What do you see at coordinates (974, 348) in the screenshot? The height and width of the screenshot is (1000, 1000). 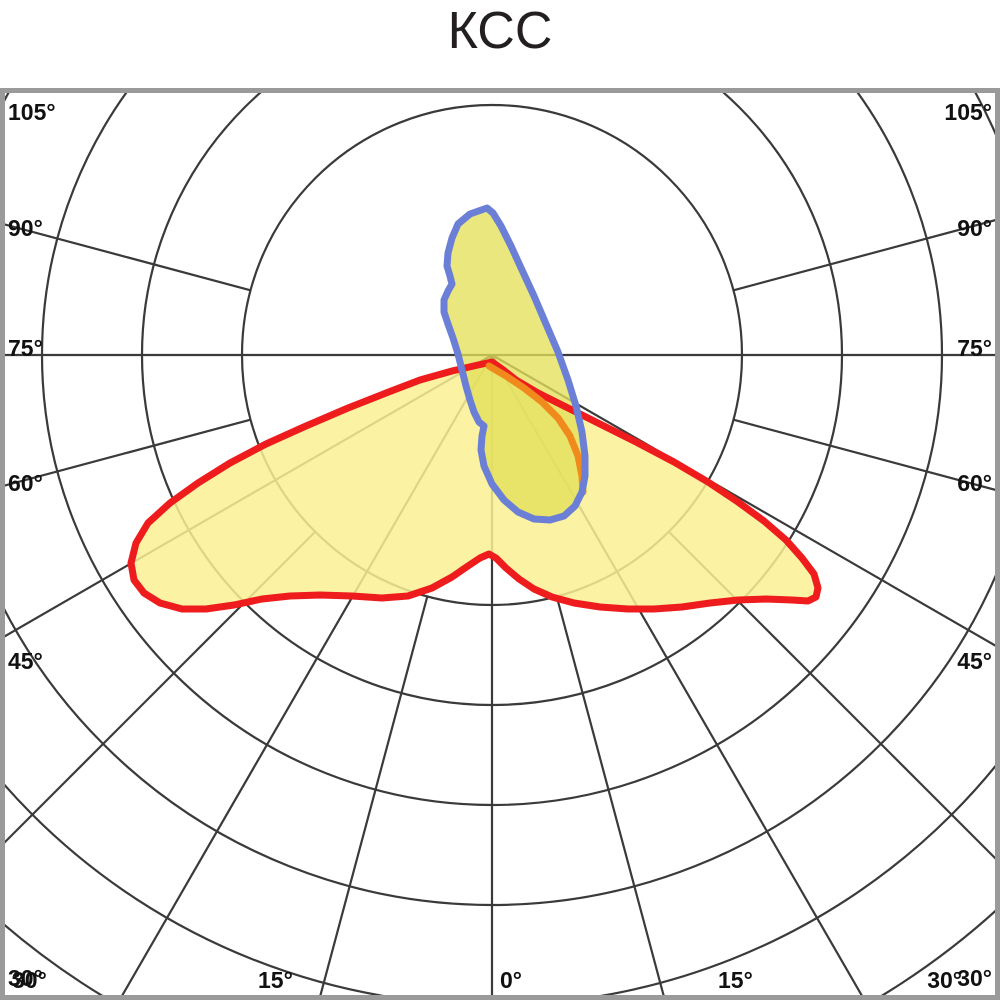 I see `axis-tick-right-75: 75°` at bounding box center [974, 348].